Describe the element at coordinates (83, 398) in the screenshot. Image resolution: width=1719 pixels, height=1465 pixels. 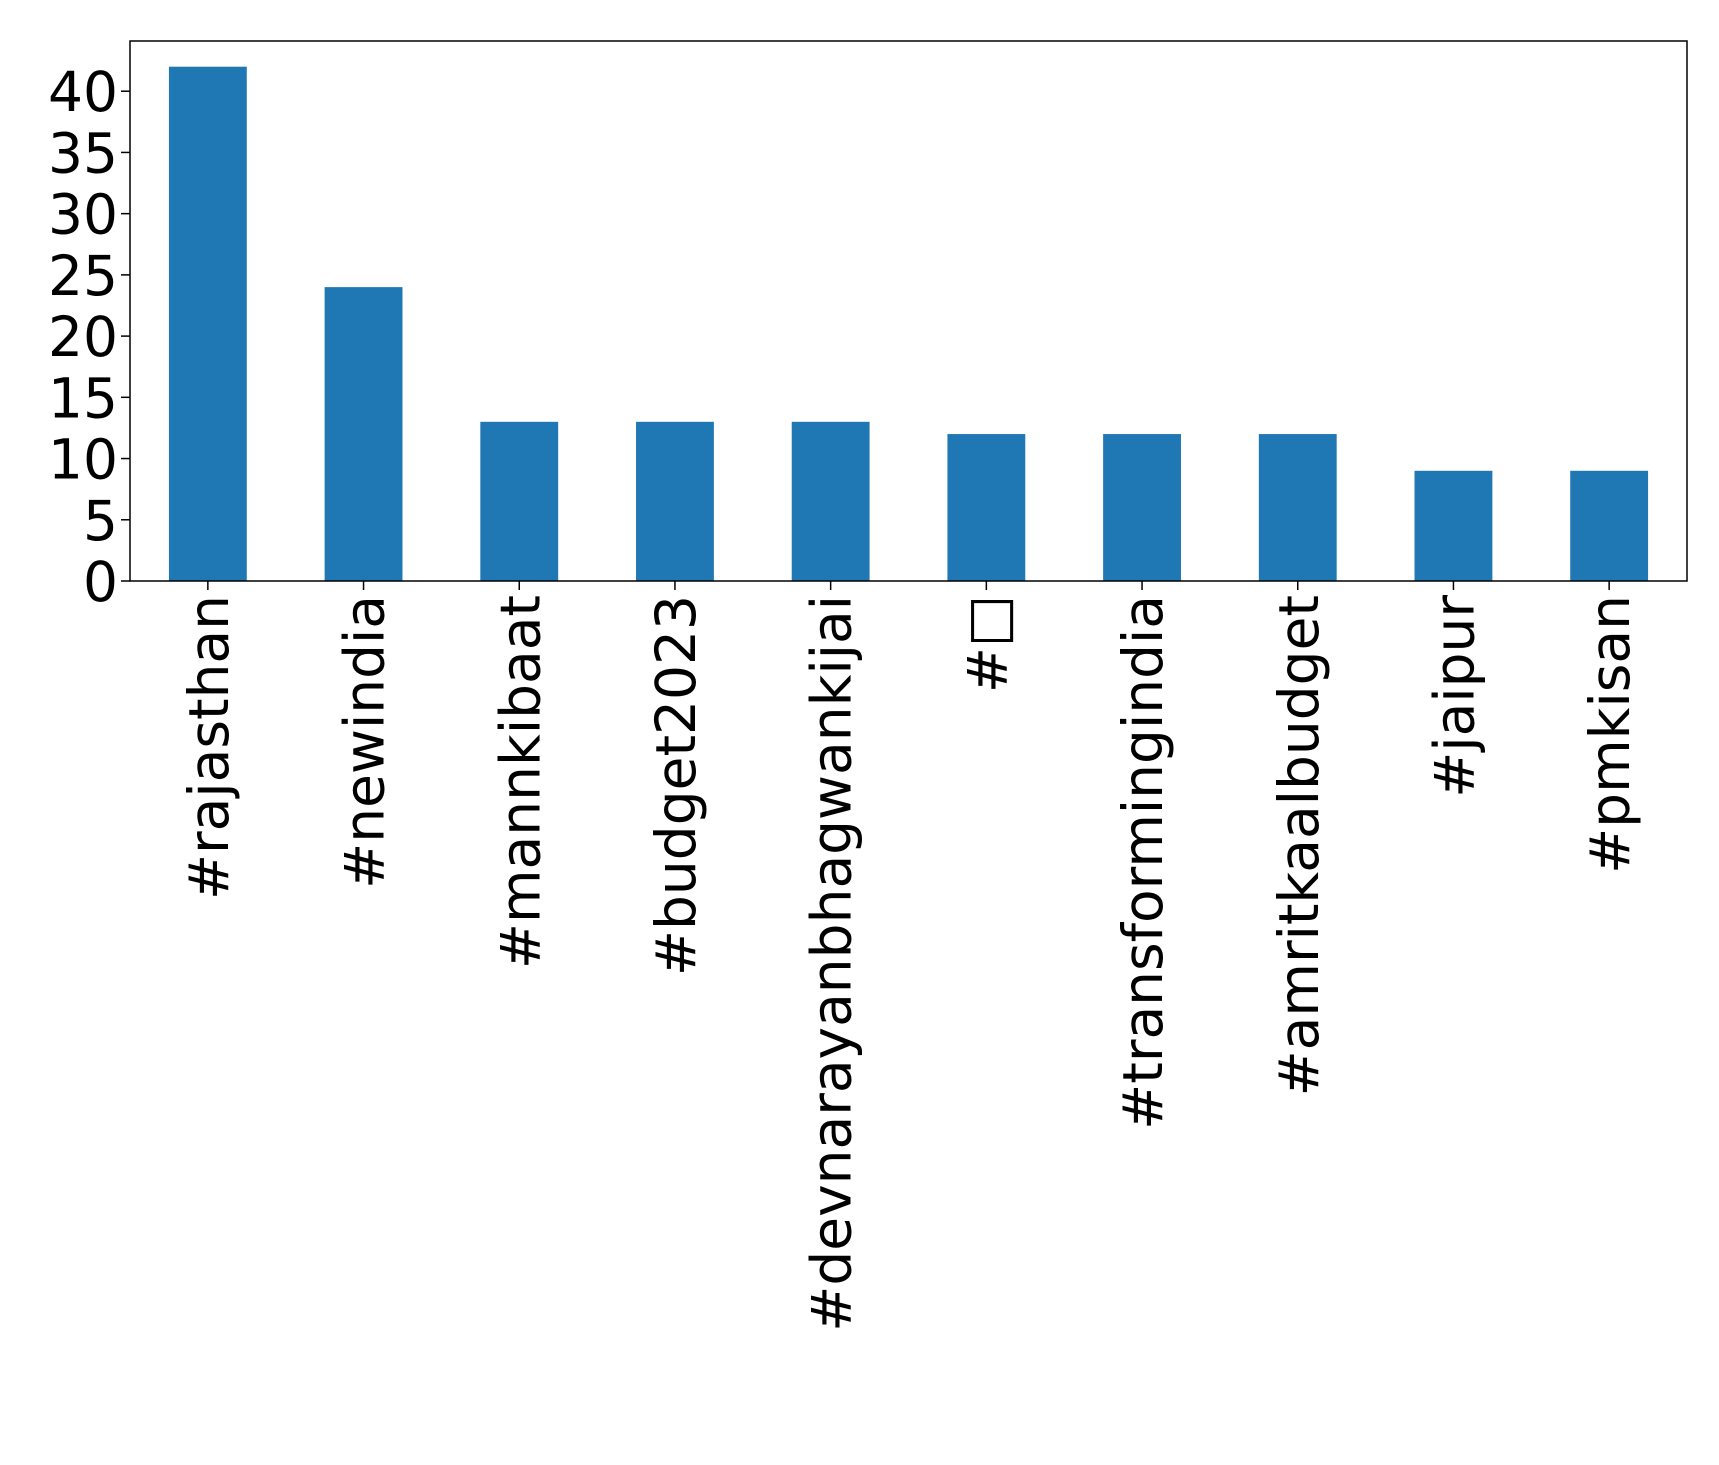
I see `y-tick-label: 15` at that location.